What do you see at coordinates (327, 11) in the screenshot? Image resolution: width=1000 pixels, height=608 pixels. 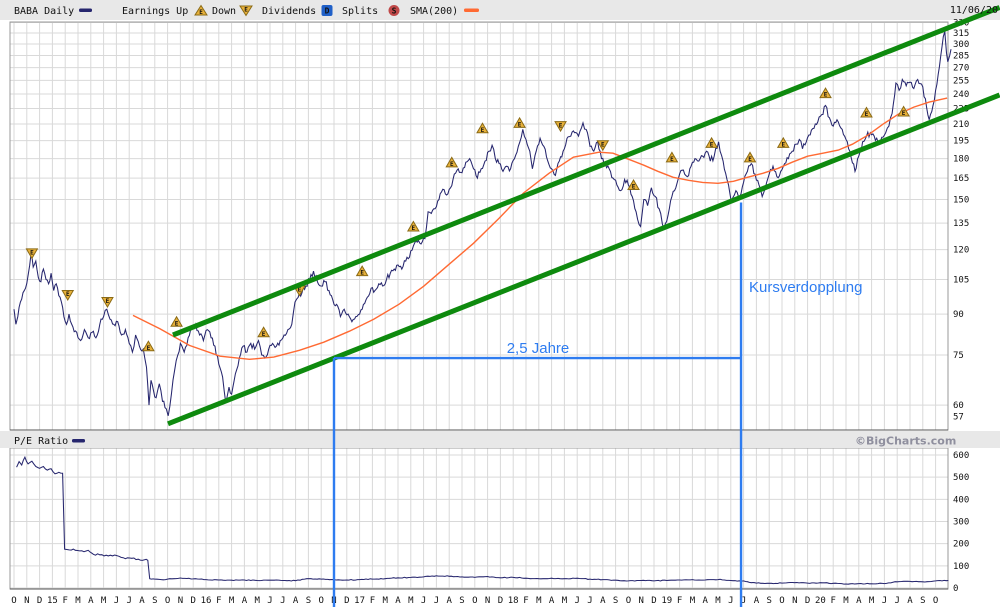 I see `svg-text: D` at bounding box center [327, 11].